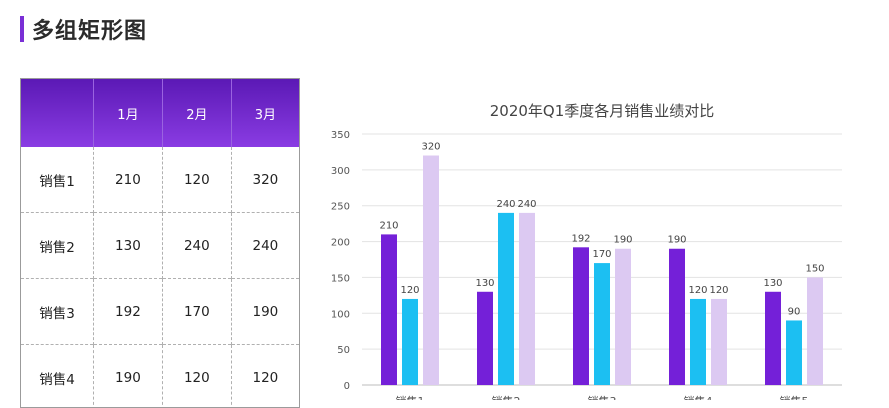 The height and width of the screenshot is (408, 889). What do you see at coordinates (196, 312) in the screenshot?
I see `table-cell: 170` at bounding box center [196, 312].